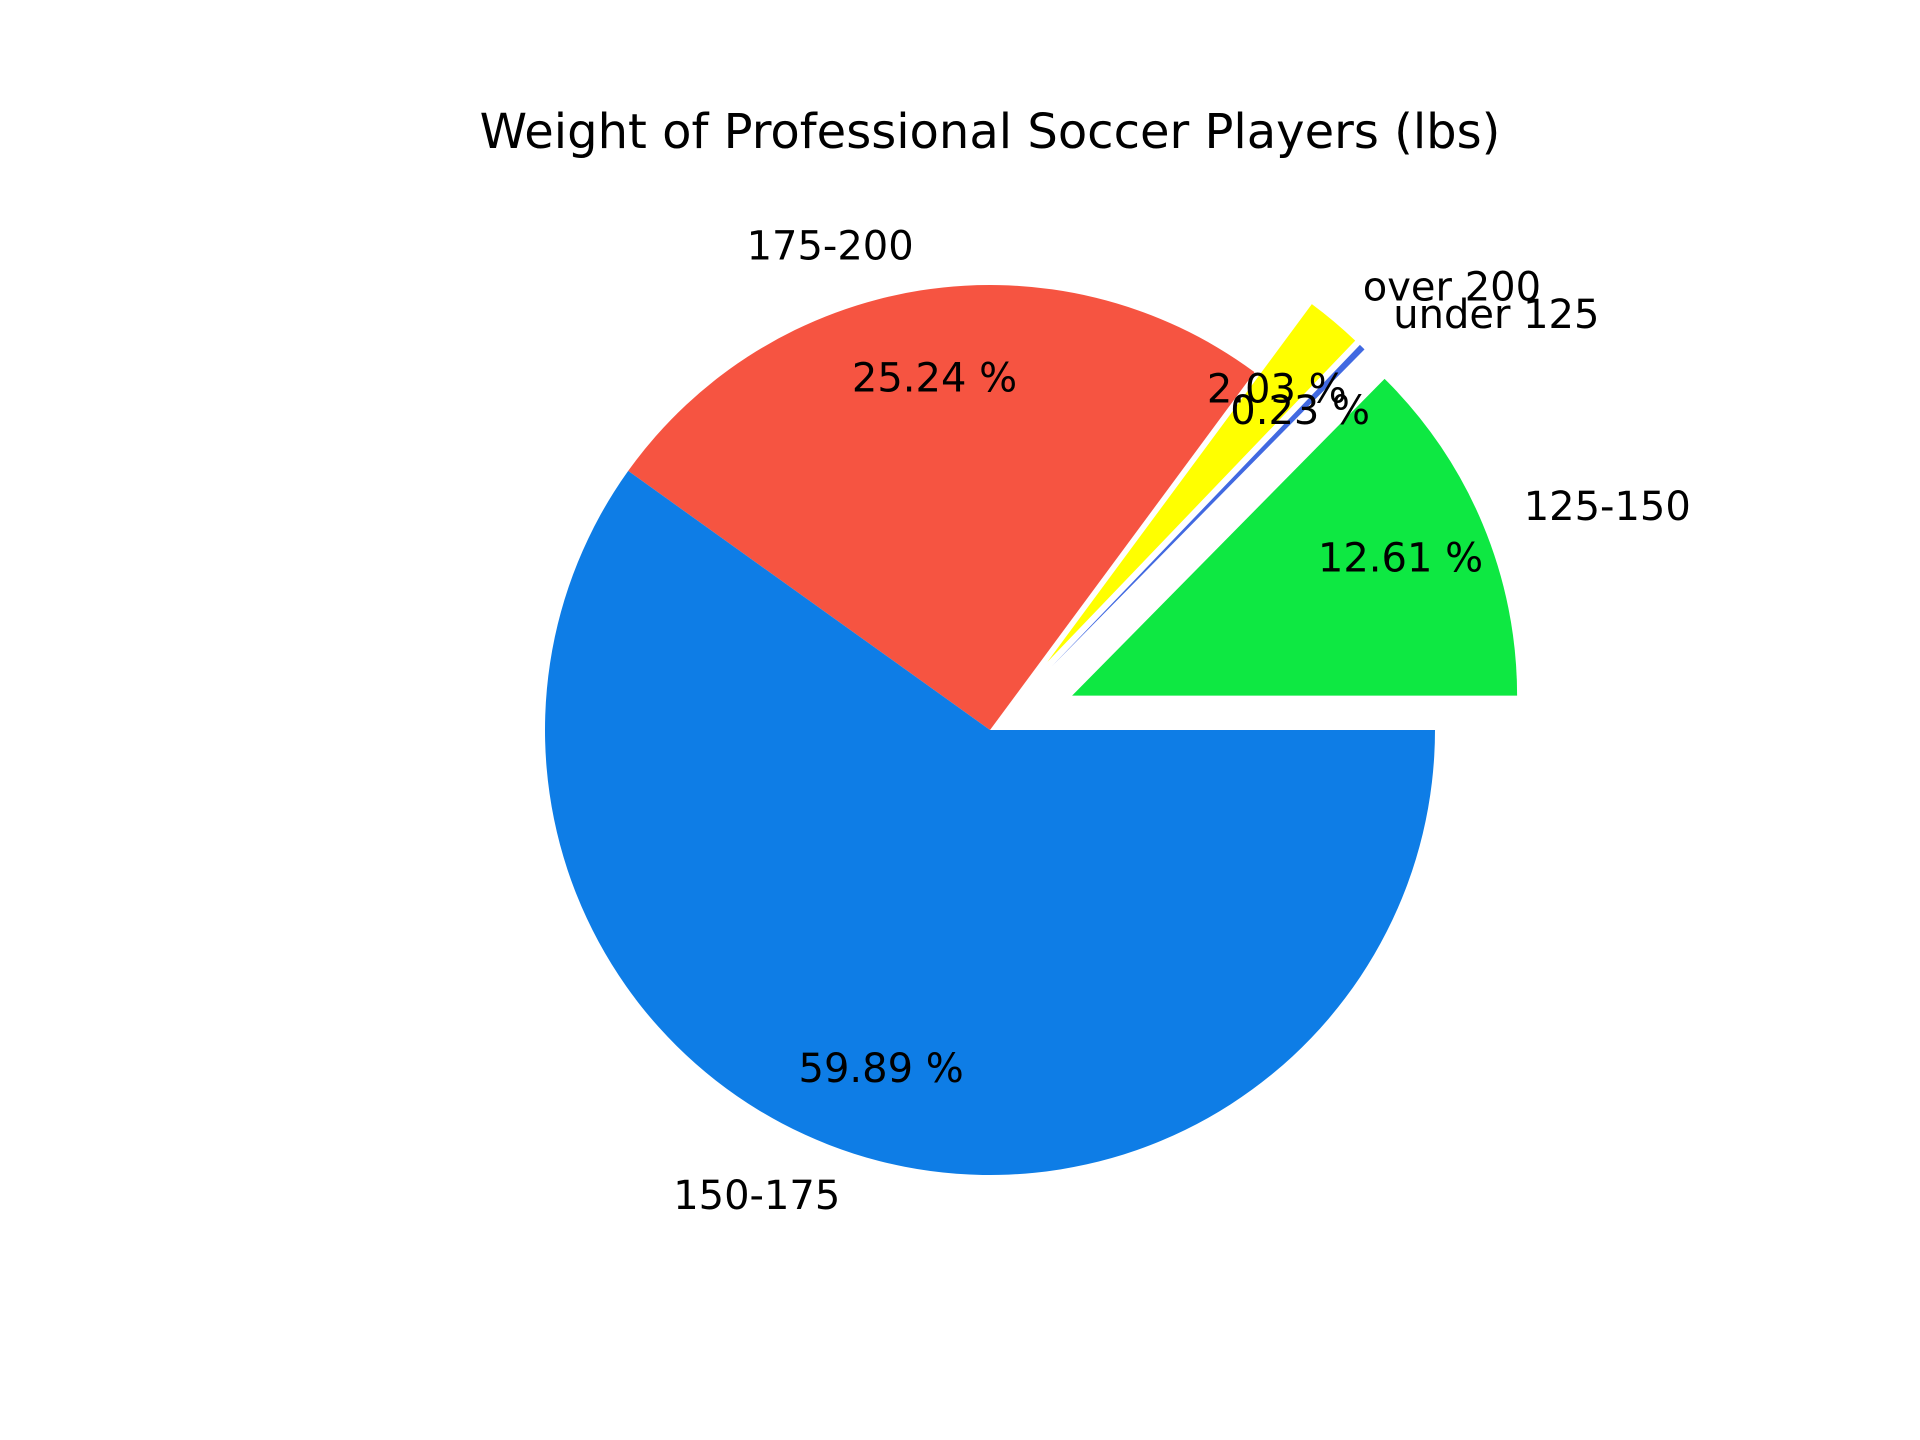 This screenshot has height=1440, width=1920. What do you see at coordinates (881, 1069) in the screenshot?
I see `pct-label-150-175: 59.89 %` at bounding box center [881, 1069].